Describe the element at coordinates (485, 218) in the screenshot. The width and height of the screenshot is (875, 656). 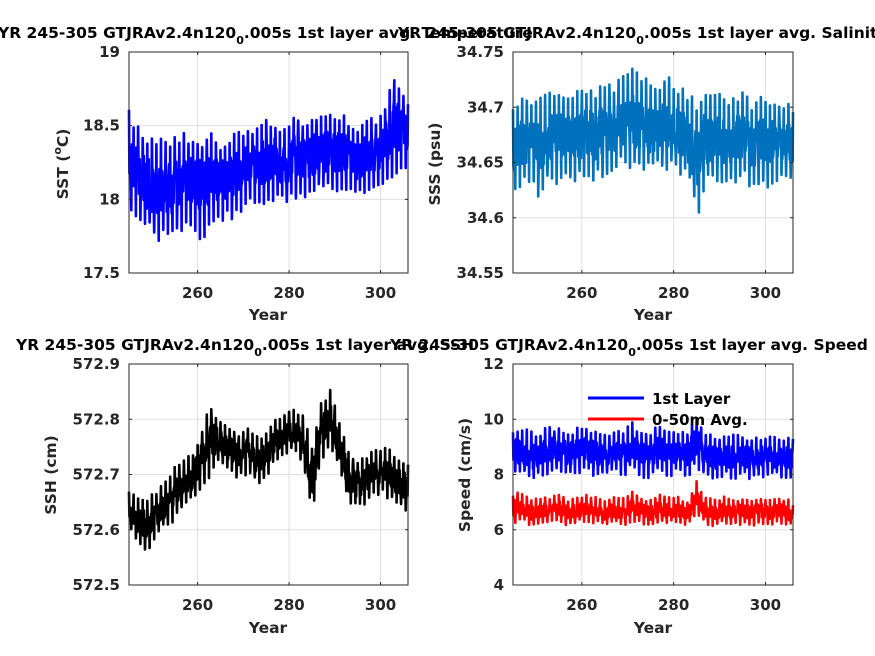
I see `y-tick-label: 34.6` at that location.